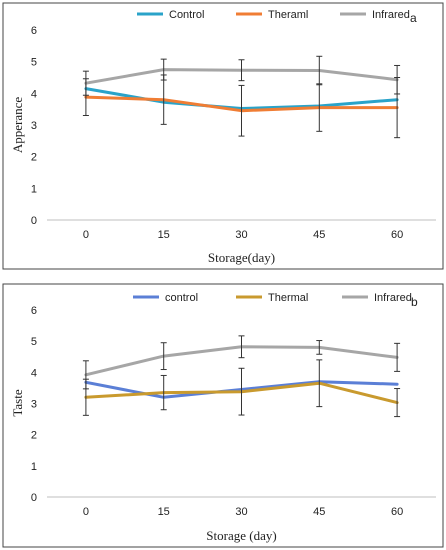  I want to click on legend-entry-theraml: Theraml, so click(272, 15).